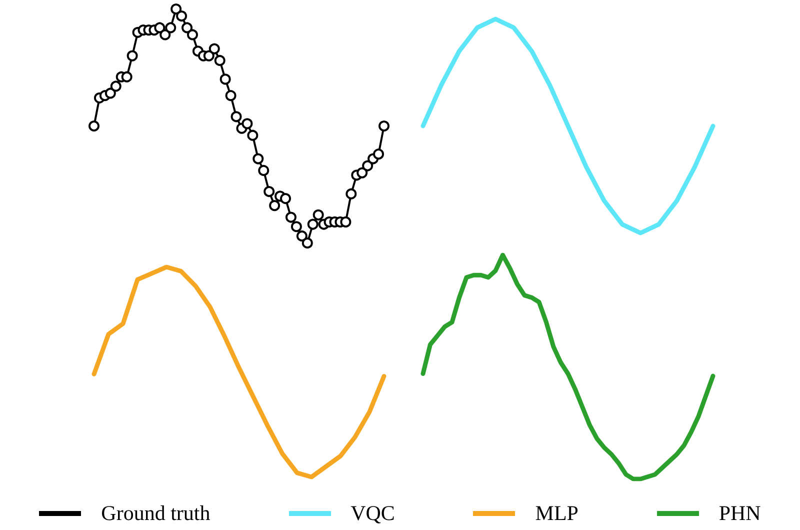  What do you see at coordinates (556, 513) in the screenshot?
I see `legend-label: MLP` at bounding box center [556, 513].